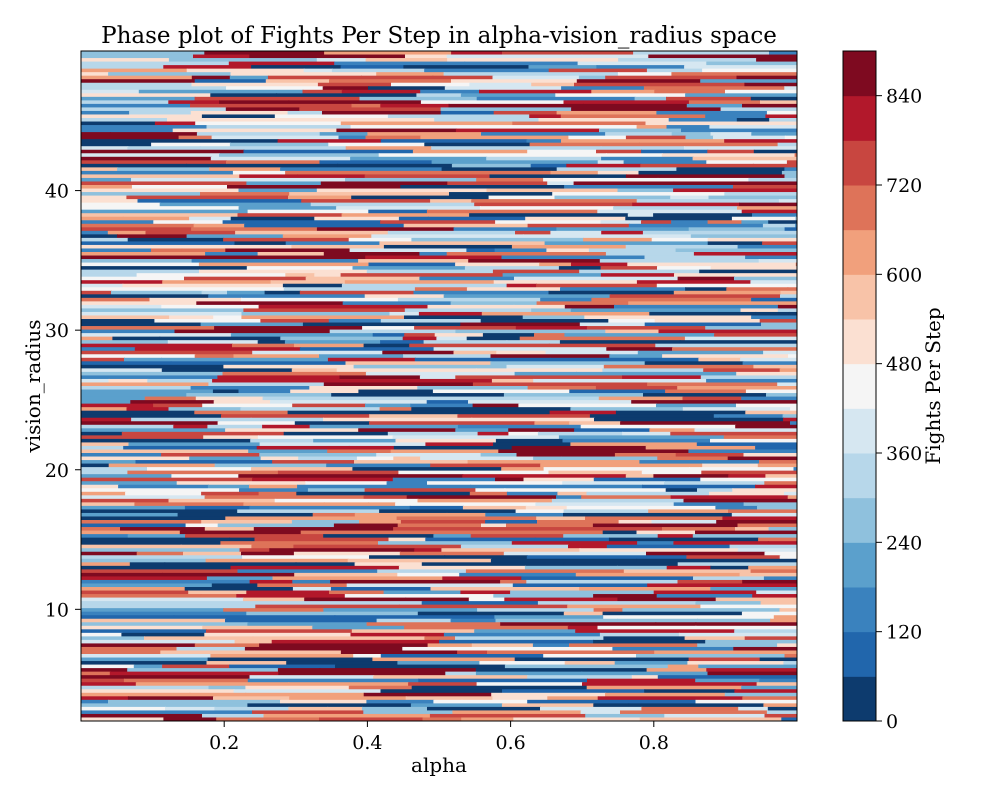  Describe the element at coordinates (859, 386) in the screenshot. I see `colorbar-frame` at that location.